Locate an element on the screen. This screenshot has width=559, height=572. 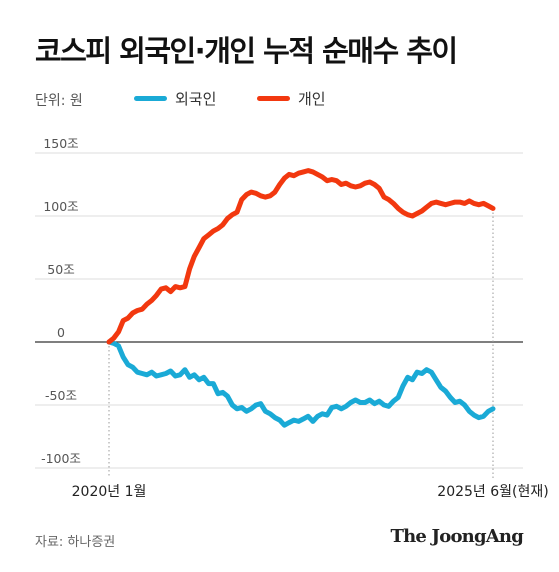
y-tick-label: -100조 is located at coordinates (61, 458).